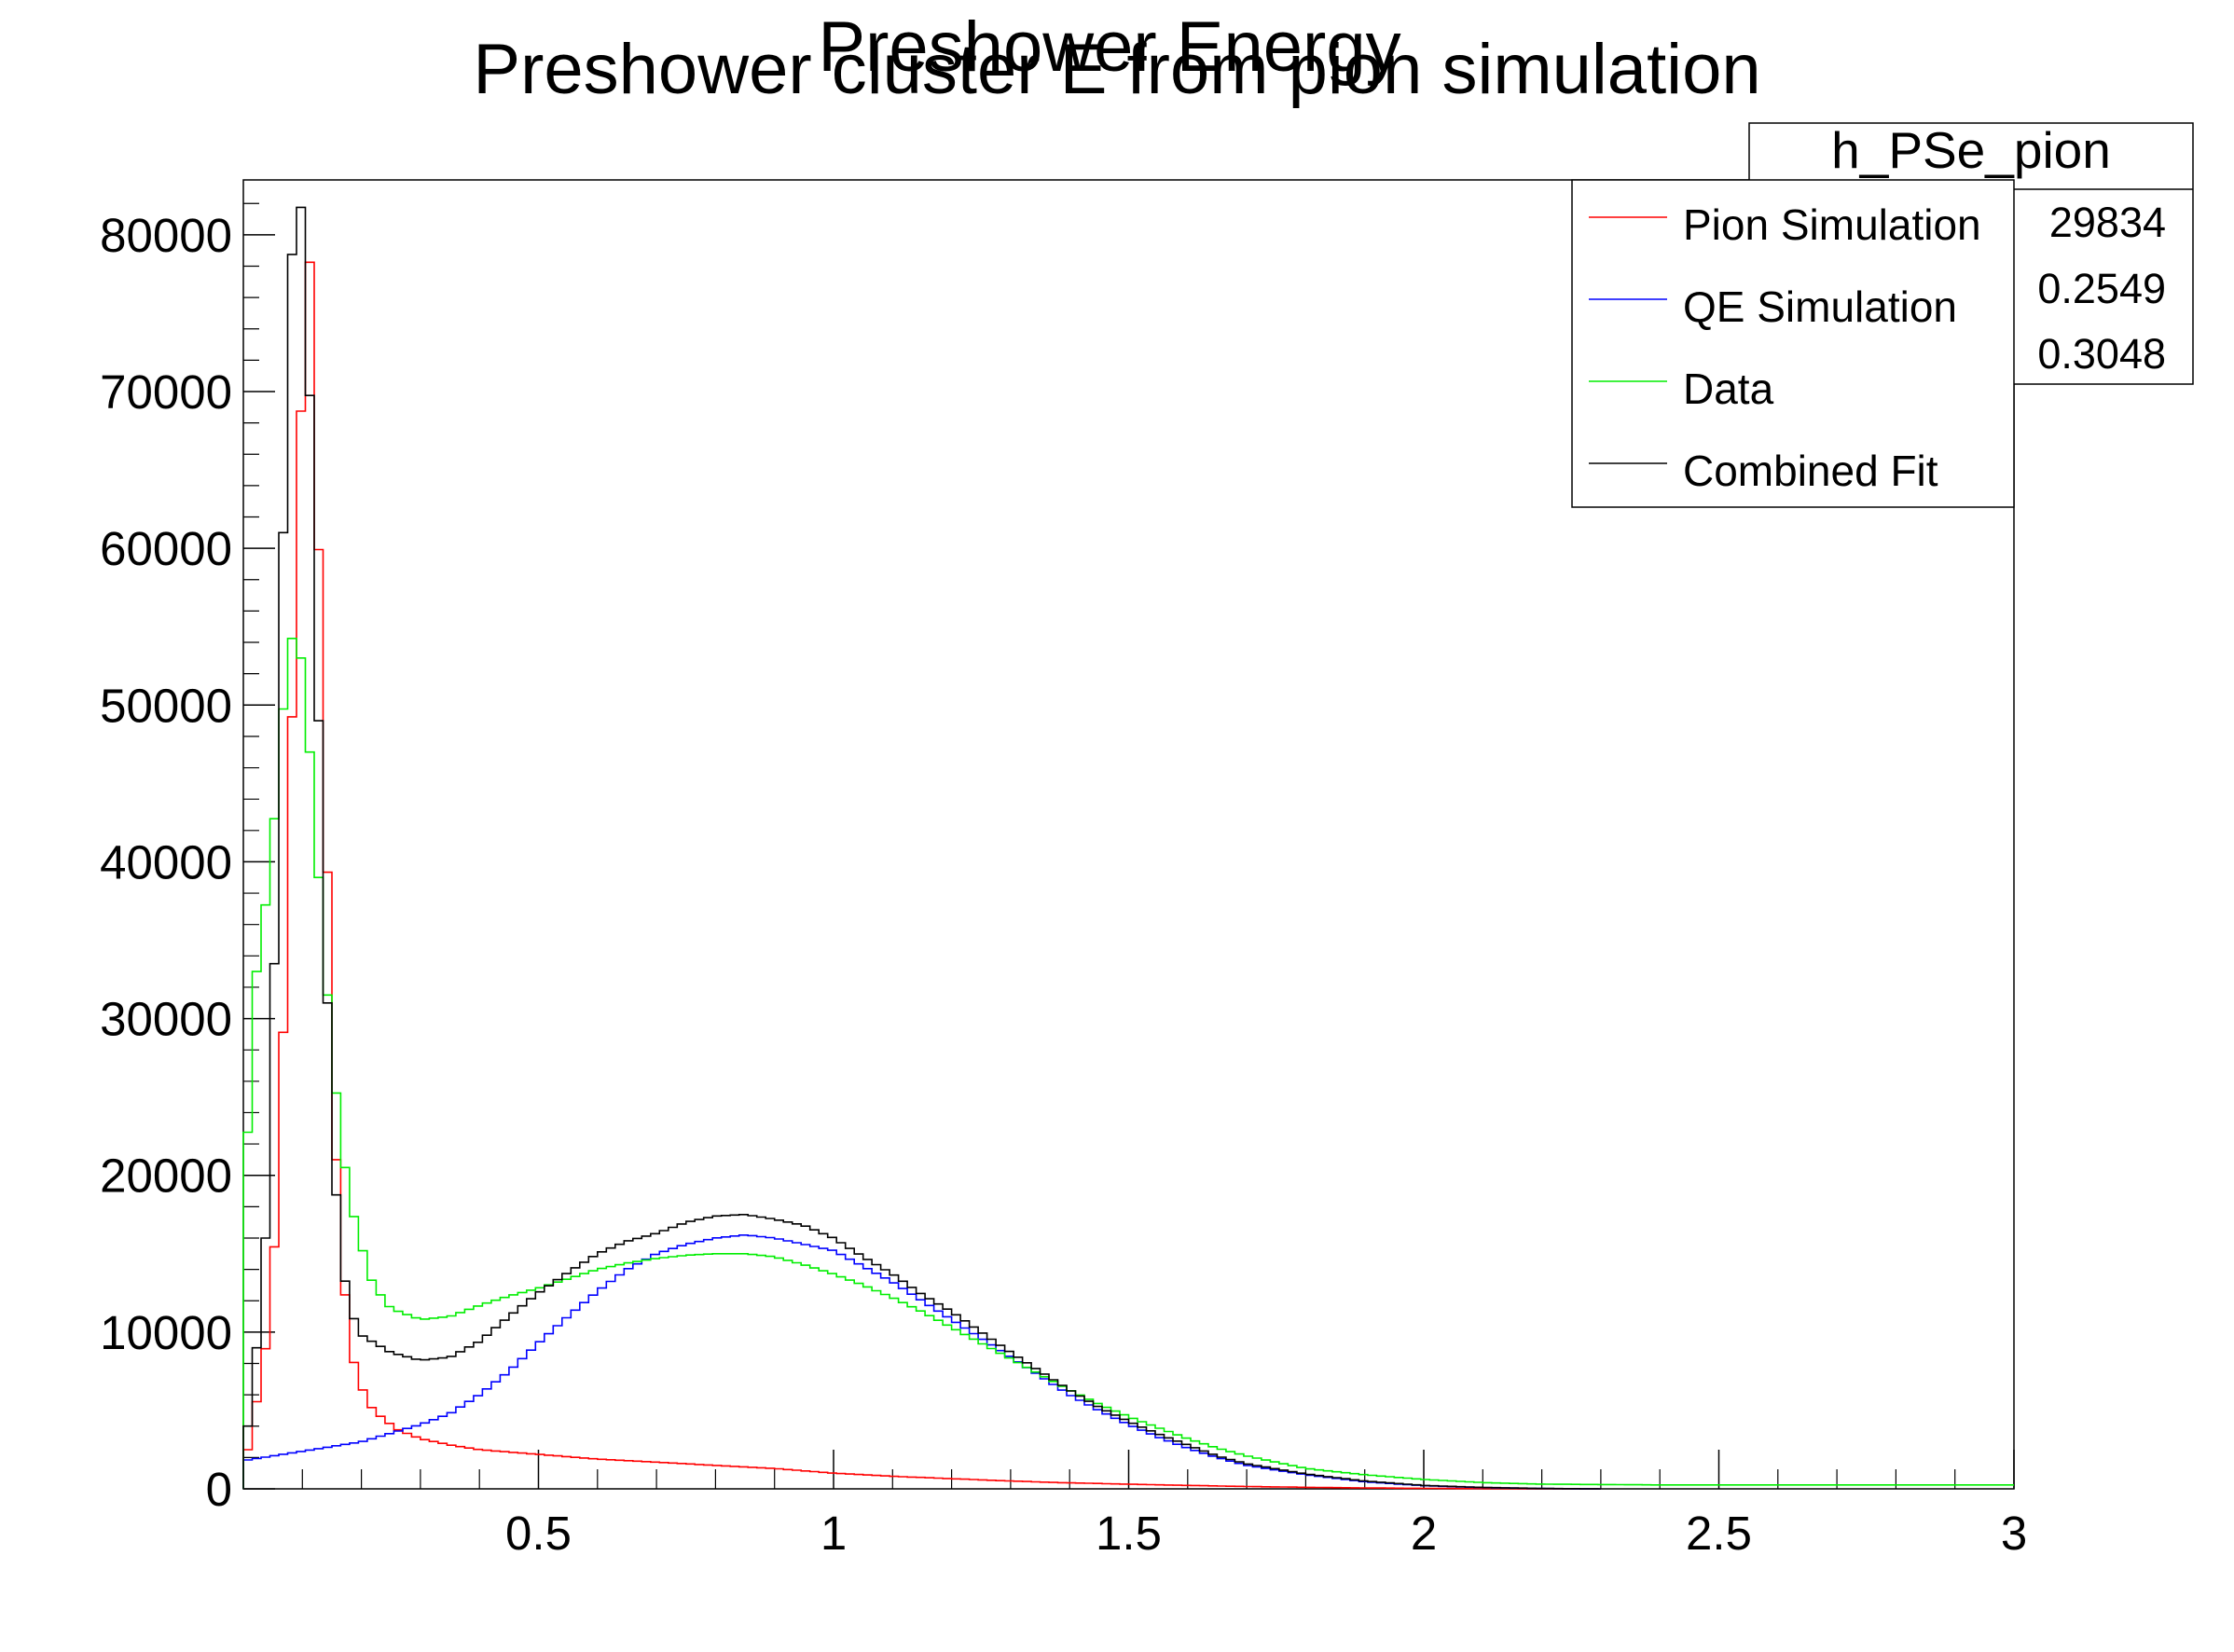 The image size is (2234, 1652). What do you see at coordinates (922, 1362) in the screenshot?
I see `series-qe-simulation` at bounding box center [922, 1362].